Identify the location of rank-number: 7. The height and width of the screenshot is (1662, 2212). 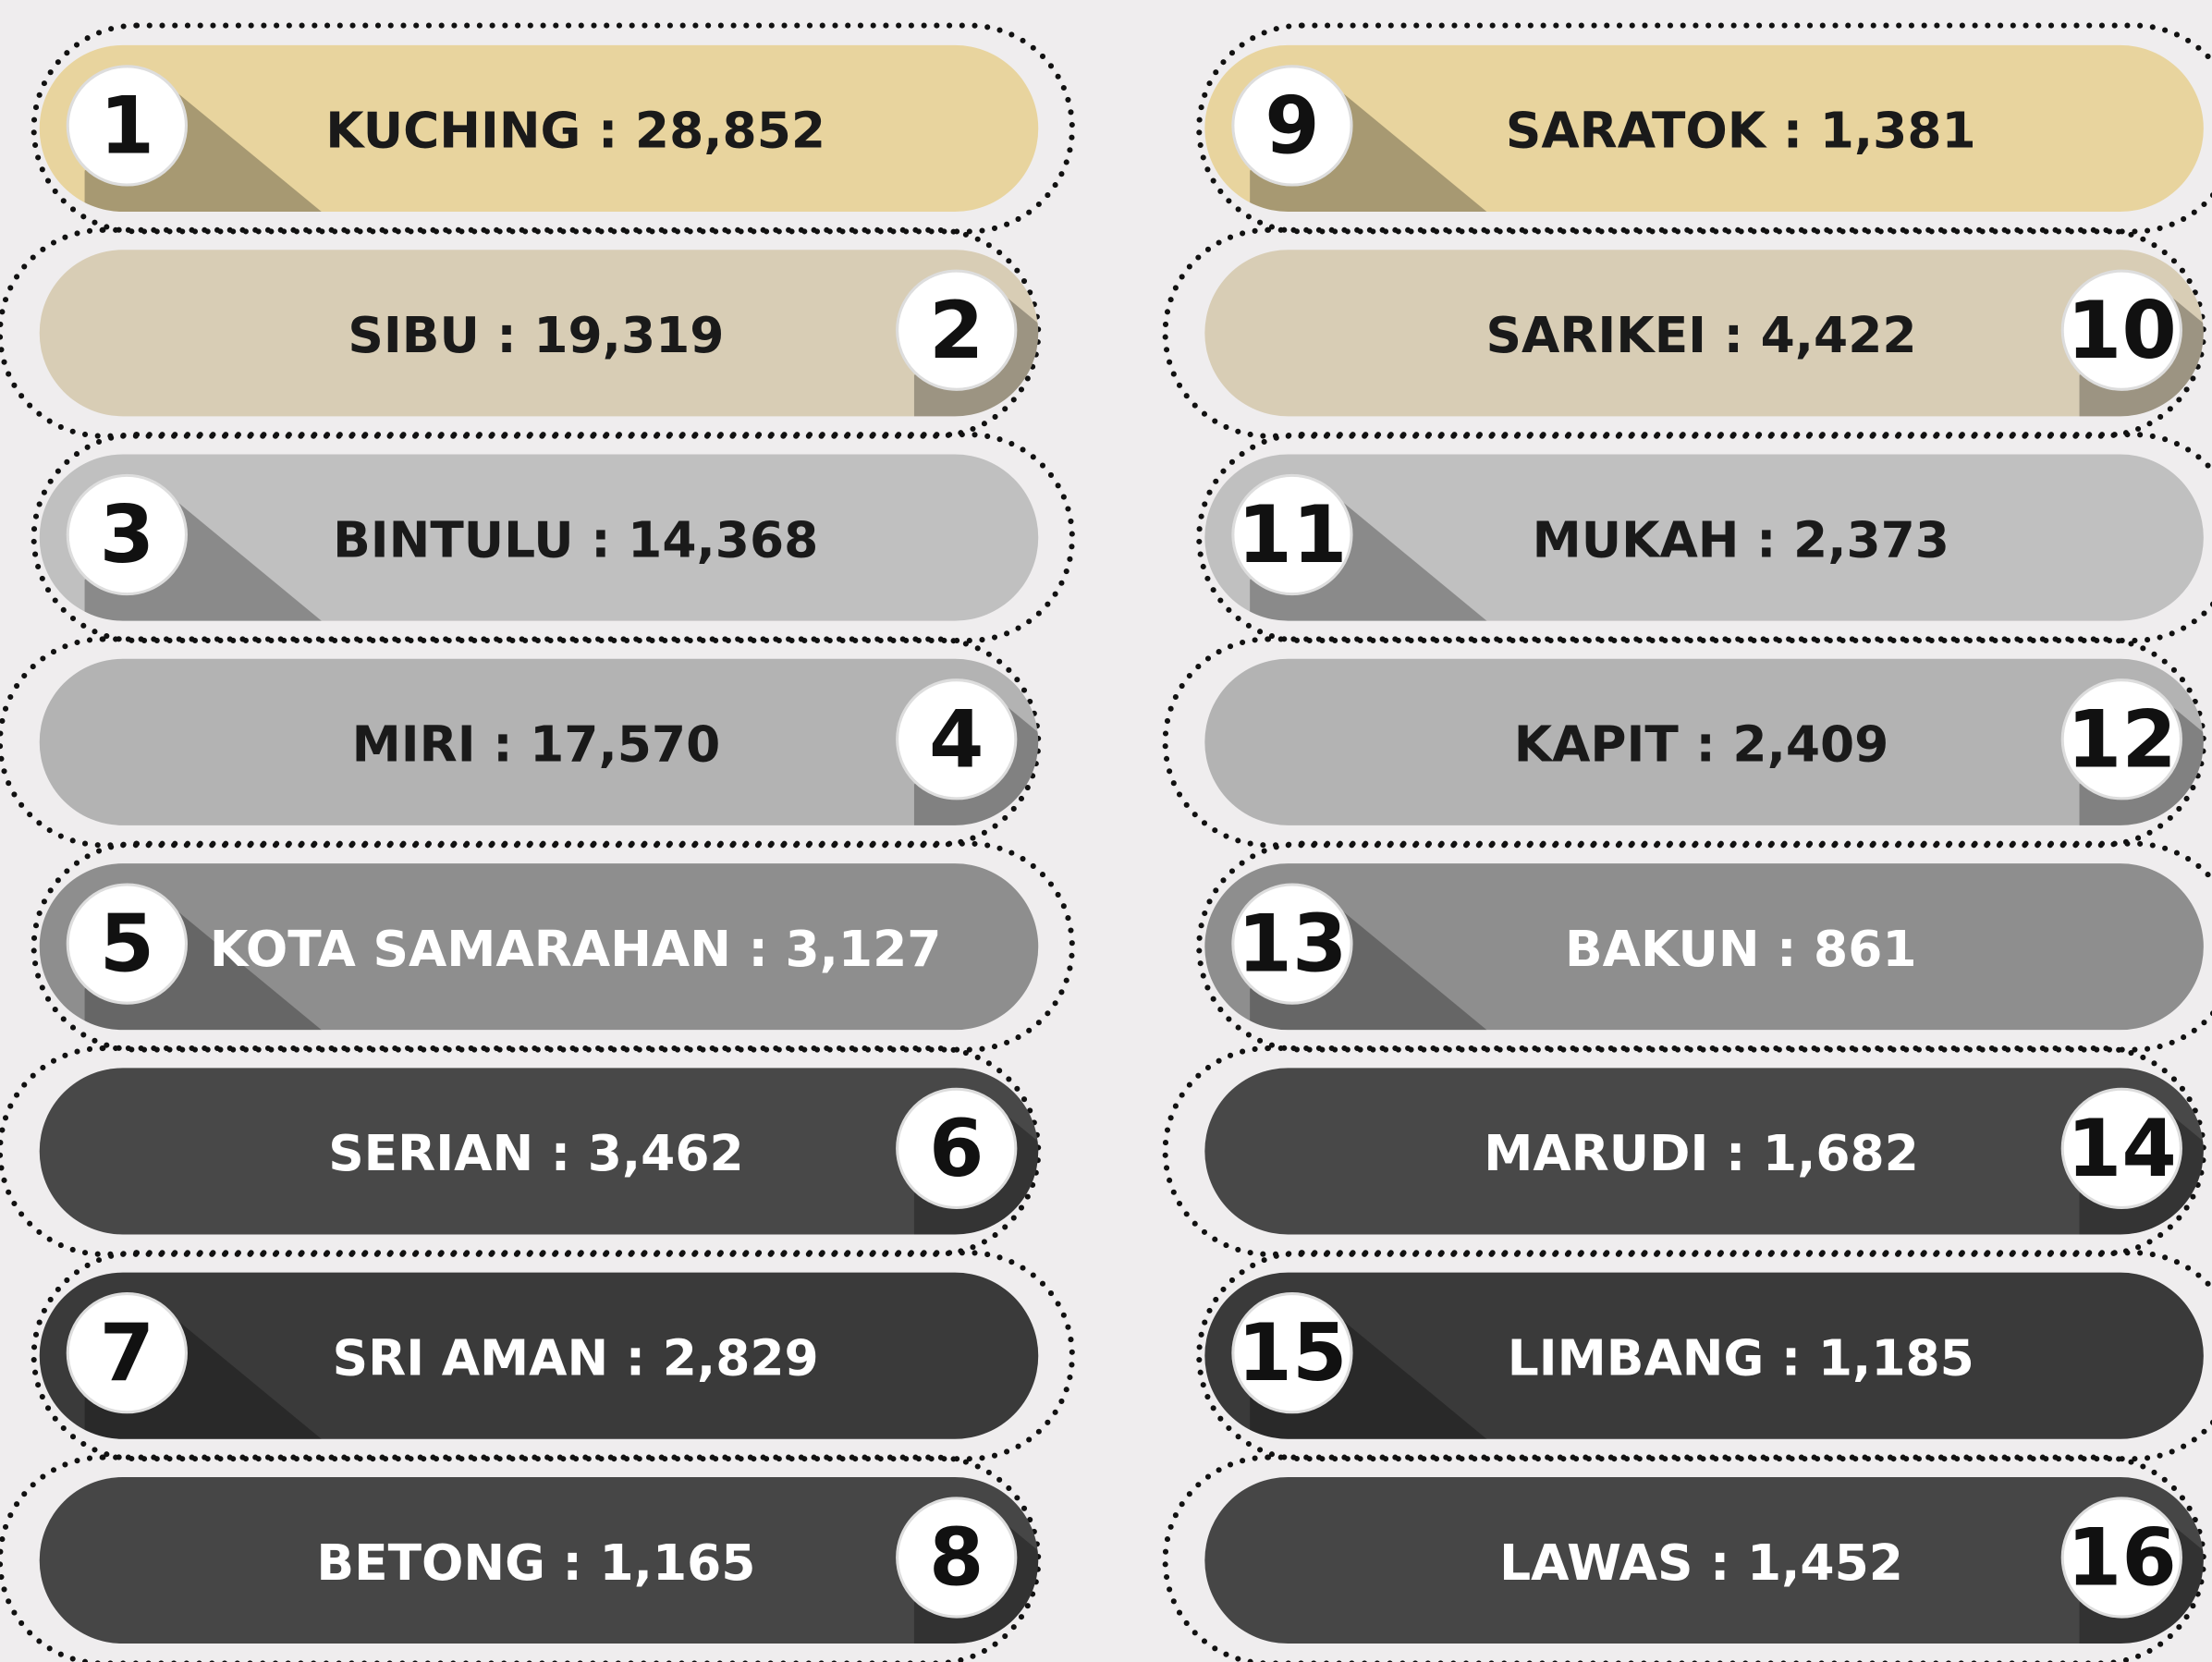
(127, 1353).